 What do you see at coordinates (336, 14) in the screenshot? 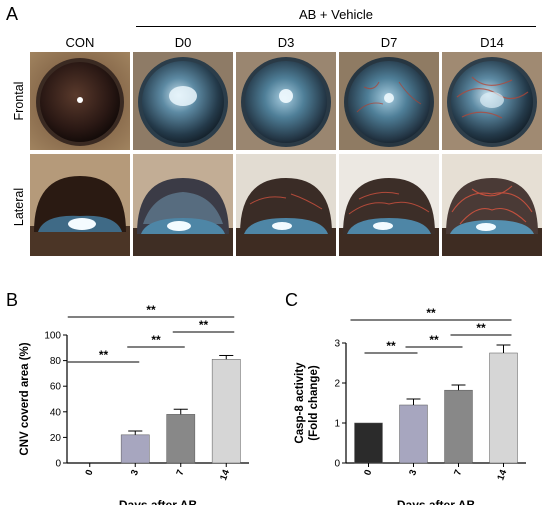
I see `group-label: AB + Vehicle` at bounding box center [336, 14].